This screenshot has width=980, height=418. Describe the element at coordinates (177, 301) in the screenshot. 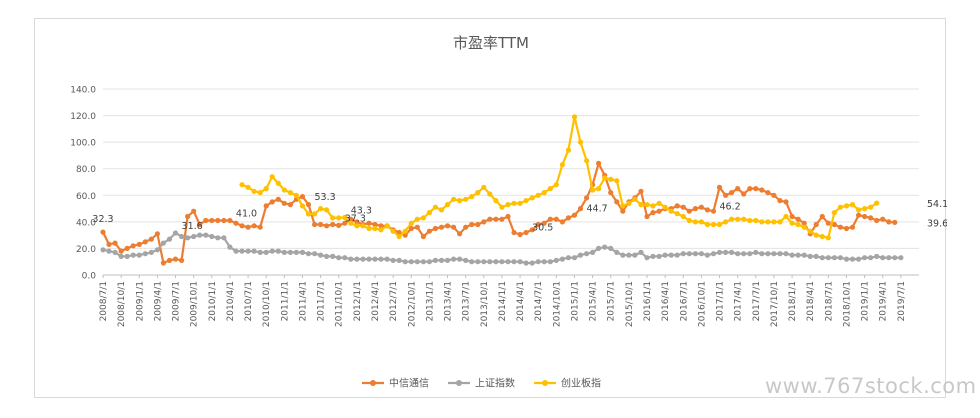

I see `x-tick-label: 2009/7/1` at that location.